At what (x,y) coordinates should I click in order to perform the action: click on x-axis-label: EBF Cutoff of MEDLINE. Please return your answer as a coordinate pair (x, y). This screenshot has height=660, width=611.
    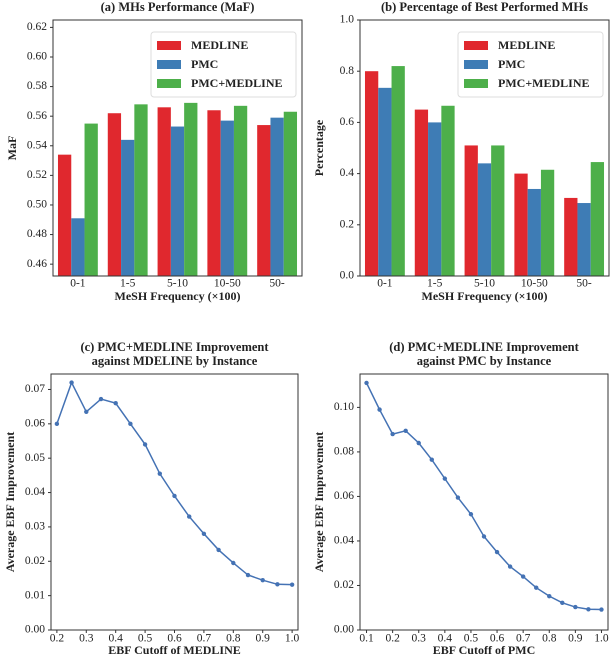
    Looking at the image, I should click on (174, 650).